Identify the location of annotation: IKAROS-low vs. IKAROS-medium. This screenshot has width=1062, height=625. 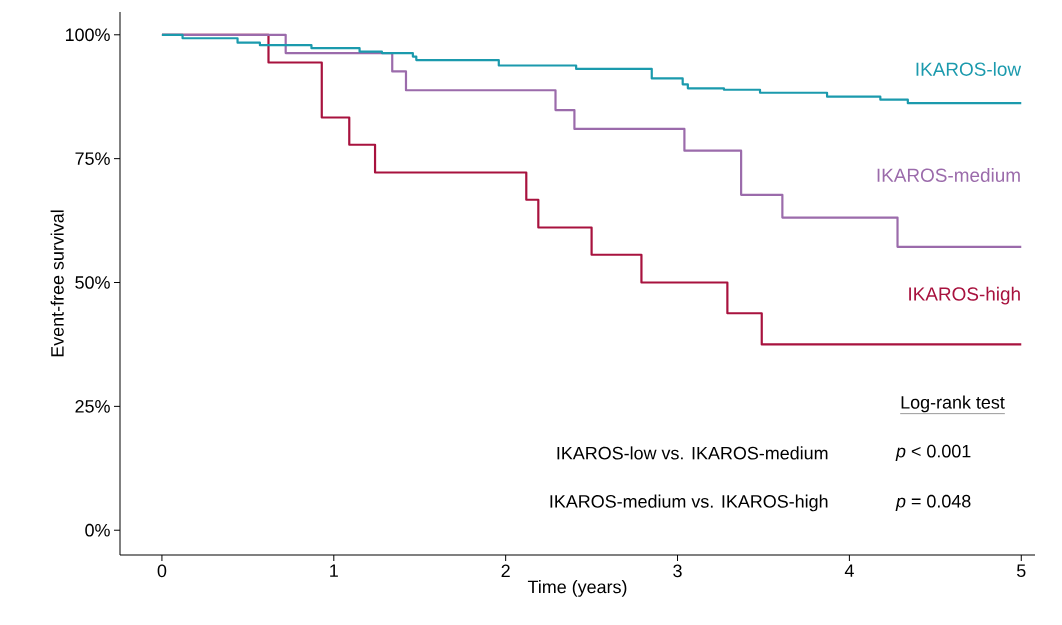
(692, 453).